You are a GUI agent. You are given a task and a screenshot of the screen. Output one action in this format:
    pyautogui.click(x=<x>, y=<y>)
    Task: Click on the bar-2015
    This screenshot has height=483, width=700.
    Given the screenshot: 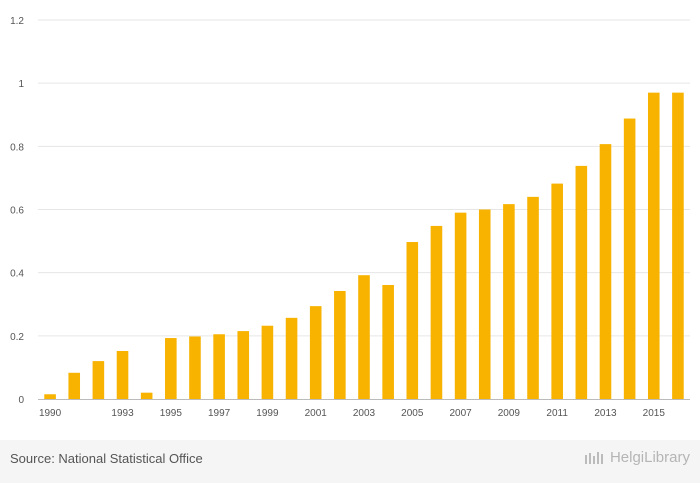 What is the action you would take?
    pyautogui.click(x=653, y=246)
    